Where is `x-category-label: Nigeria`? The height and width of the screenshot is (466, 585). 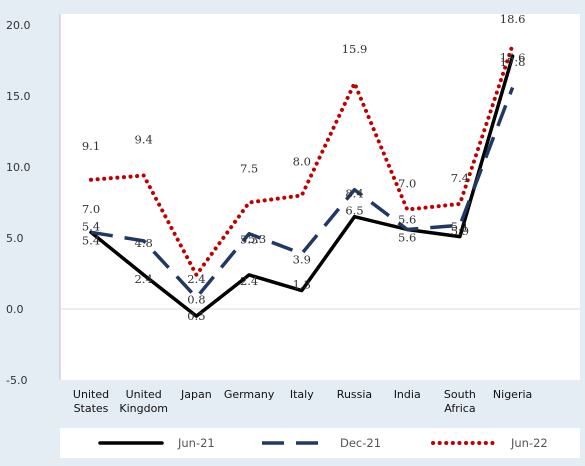
x-category-label: Nigeria is located at coordinates (512, 394).